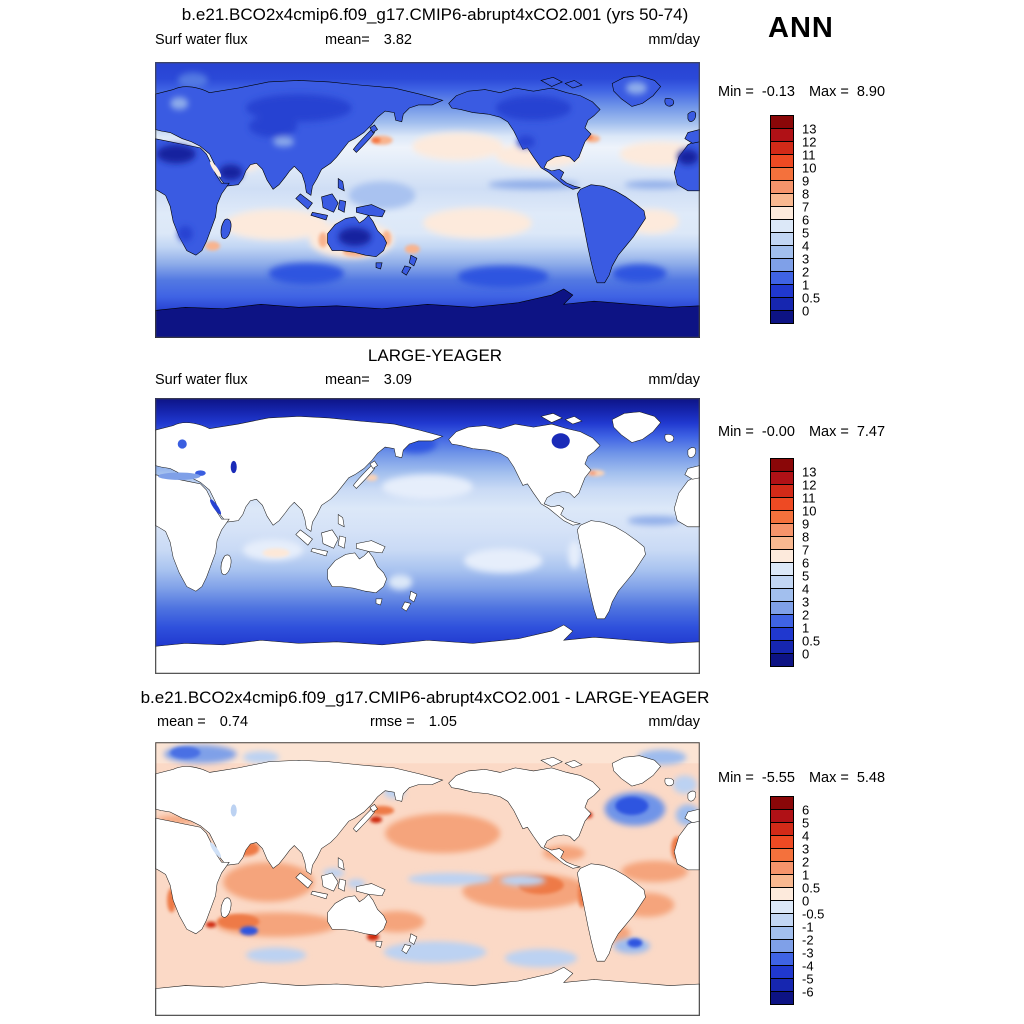 This screenshot has height=1024, width=1024. I want to click on panel2-minmax: Min = -0.00 Max = 7.47, so click(808, 432).